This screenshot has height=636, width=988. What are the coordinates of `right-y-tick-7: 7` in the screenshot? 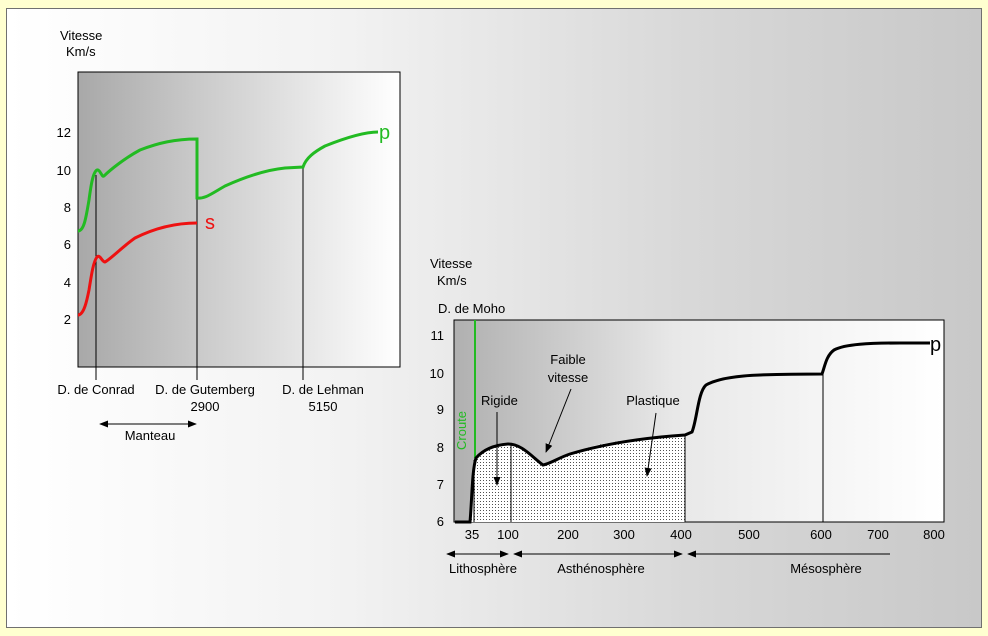 It's located at (440, 484).